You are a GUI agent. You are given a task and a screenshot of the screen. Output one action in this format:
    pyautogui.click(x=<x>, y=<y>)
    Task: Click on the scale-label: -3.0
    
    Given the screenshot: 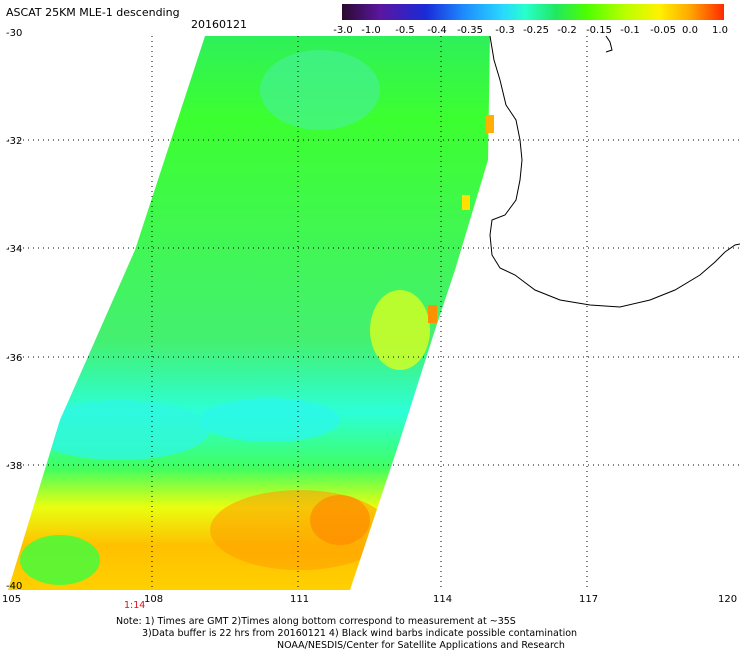 What is the action you would take?
    pyautogui.click(x=343, y=30)
    